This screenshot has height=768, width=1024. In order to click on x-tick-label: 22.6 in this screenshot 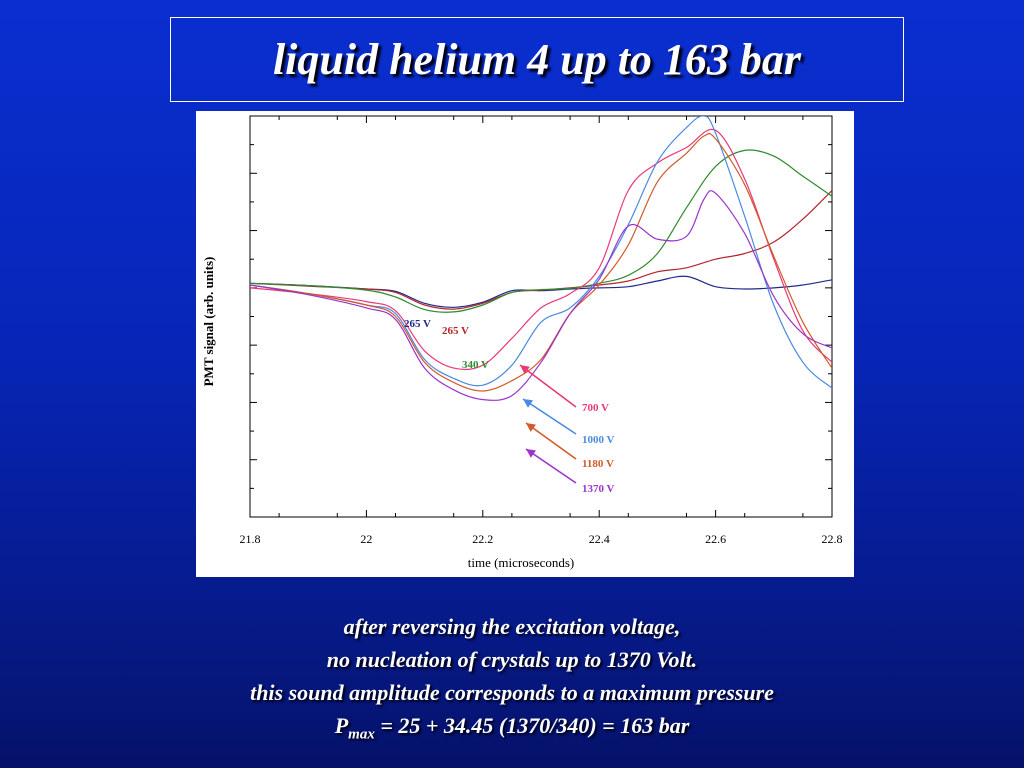, I will do `click(715, 539)`.